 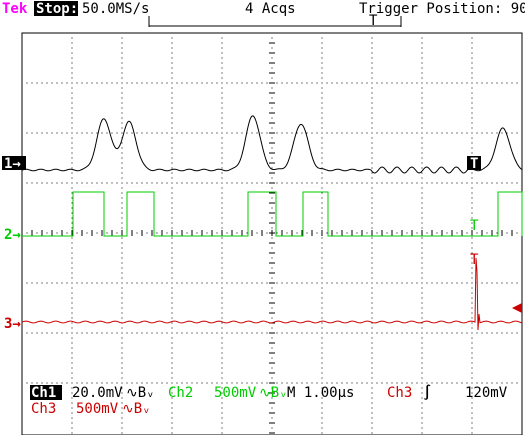 What do you see at coordinates (180, 393) in the screenshot?
I see `ch2-tag: Ch2` at bounding box center [180, 393].